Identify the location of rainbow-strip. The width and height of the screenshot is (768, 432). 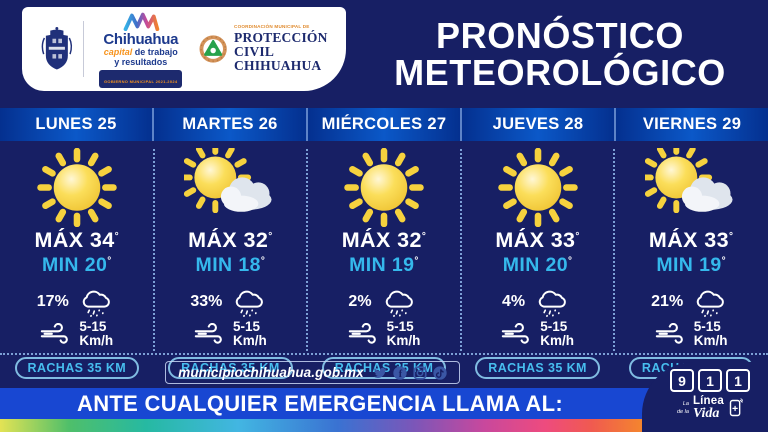
(384, 425).